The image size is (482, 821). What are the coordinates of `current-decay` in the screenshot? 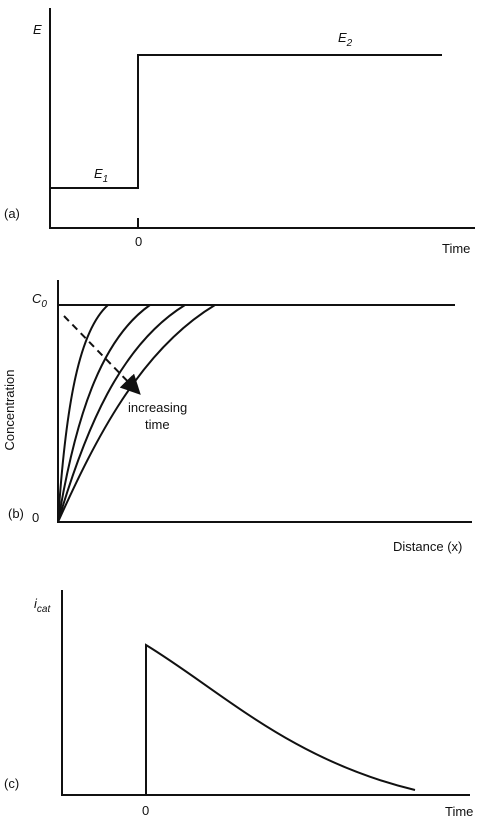 It's located at (280, 719).